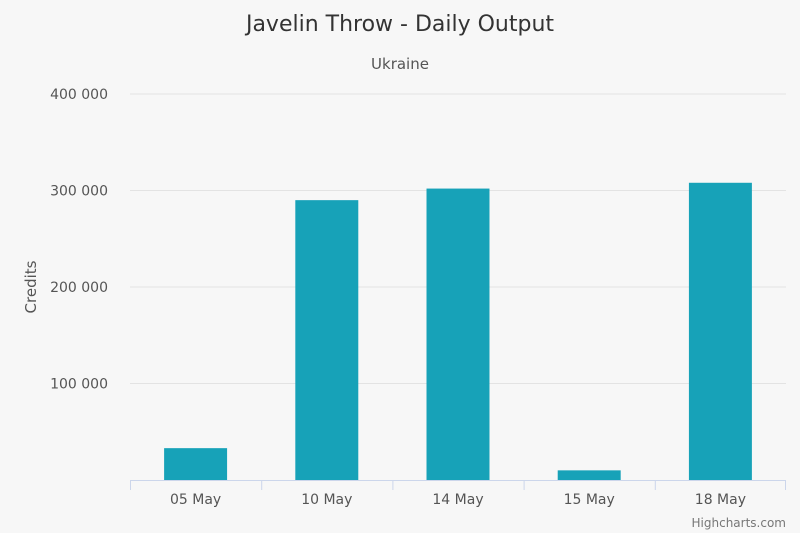  What do you see at coordinates (195, 500) in the screenshot?
I see `x-tick-label: 05 May` at bounding box center [195, 500].